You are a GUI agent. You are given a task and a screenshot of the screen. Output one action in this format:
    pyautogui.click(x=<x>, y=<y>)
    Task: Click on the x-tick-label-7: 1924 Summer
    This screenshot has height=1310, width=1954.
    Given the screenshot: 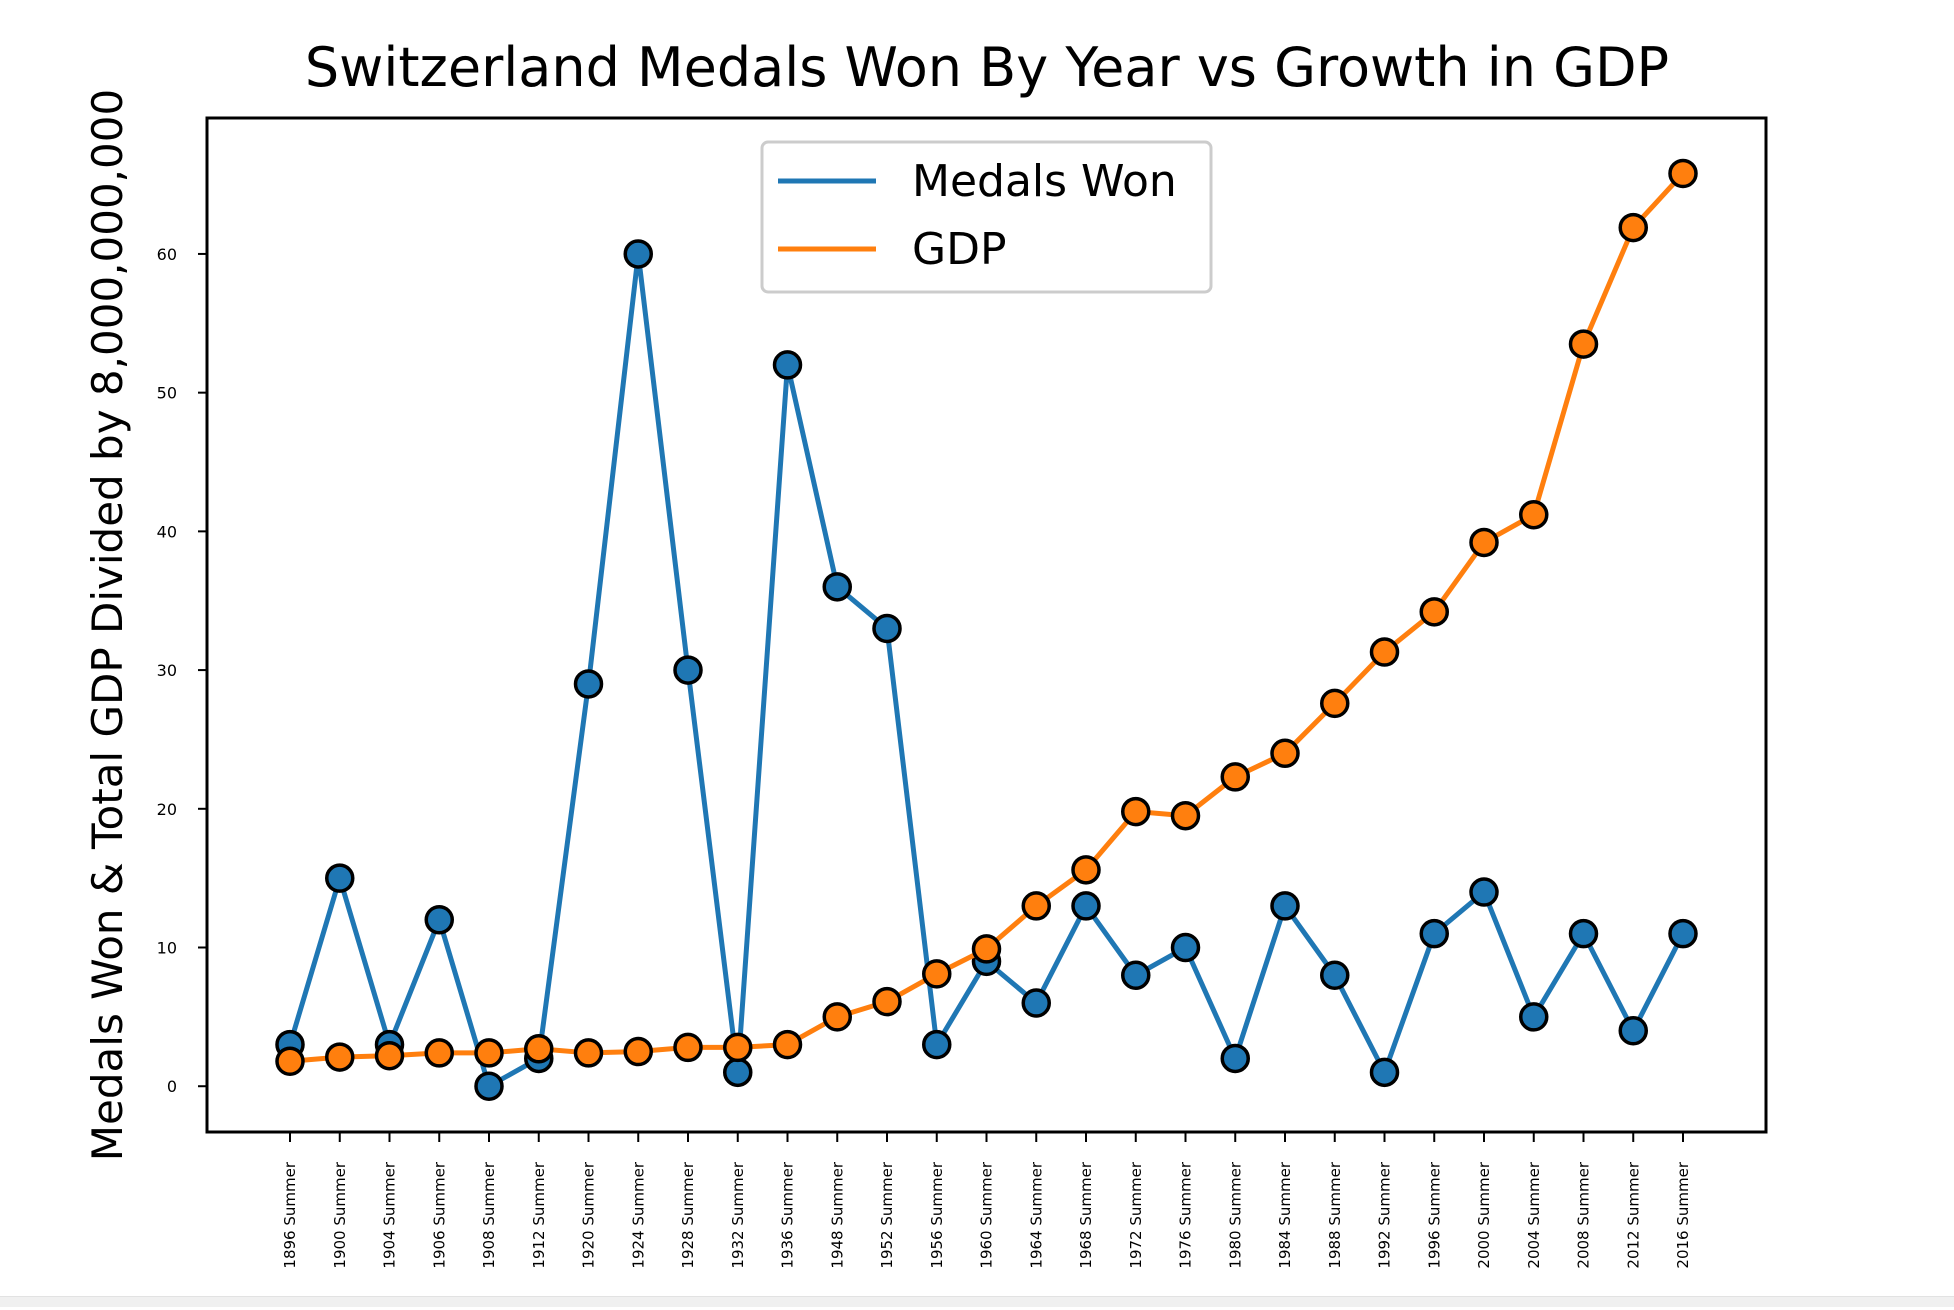 What is the action you would take?
    pyautogui.click(x=638, y=1214)
    